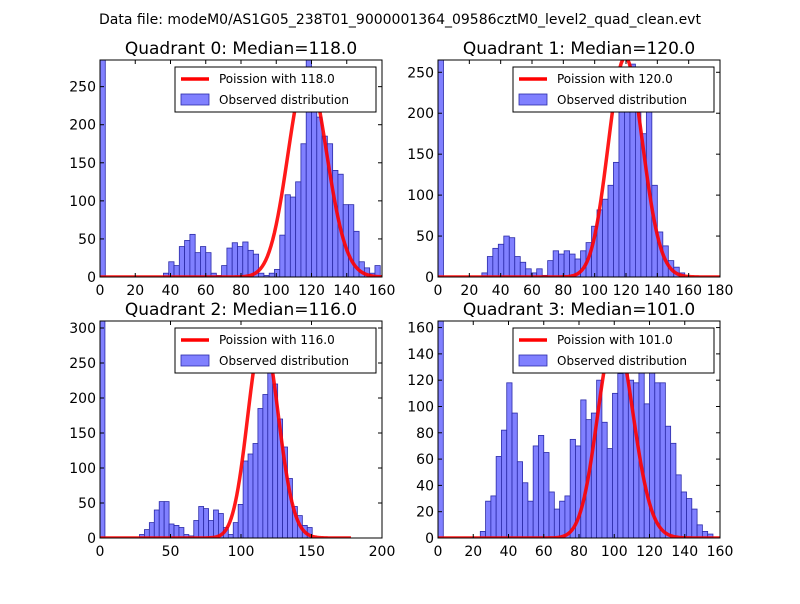  Describe the element at coordinates (311, 552) in the screenshot. I see `x-tick-label: 150` at that location.